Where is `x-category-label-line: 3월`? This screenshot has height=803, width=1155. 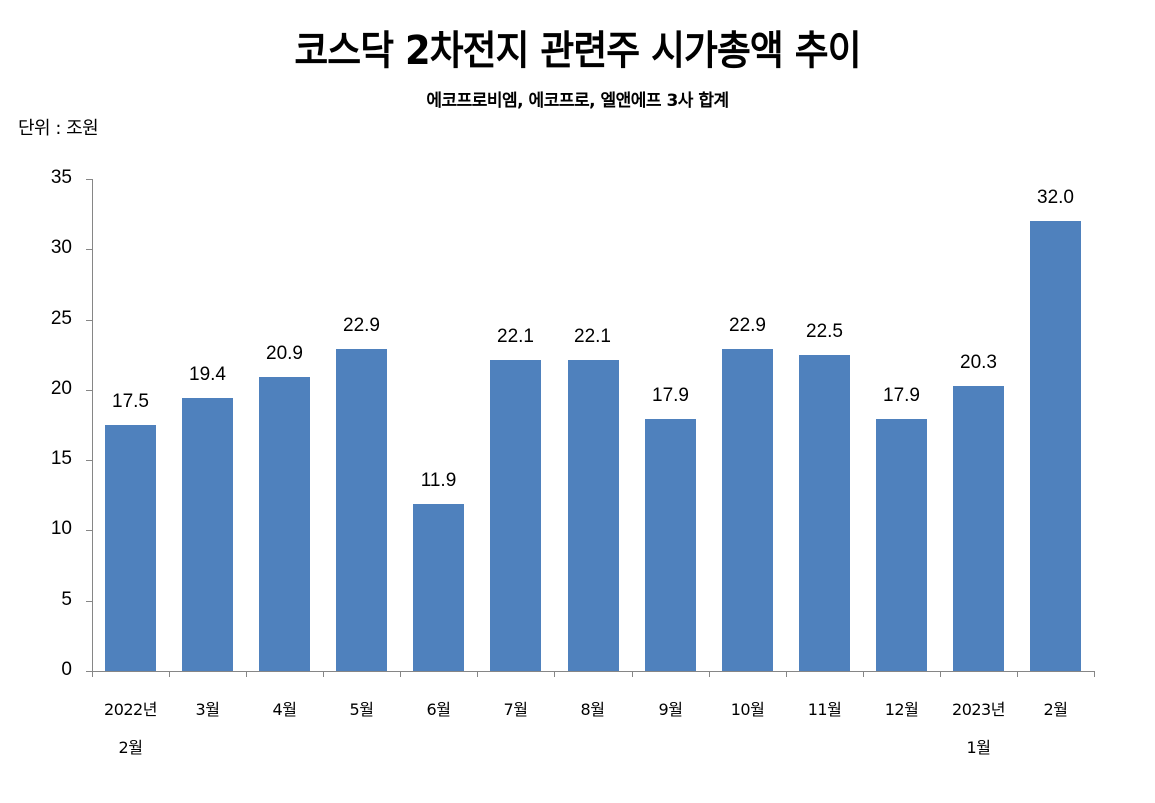
x-category-label-line: 3월 is located at coordinates (207, 709).